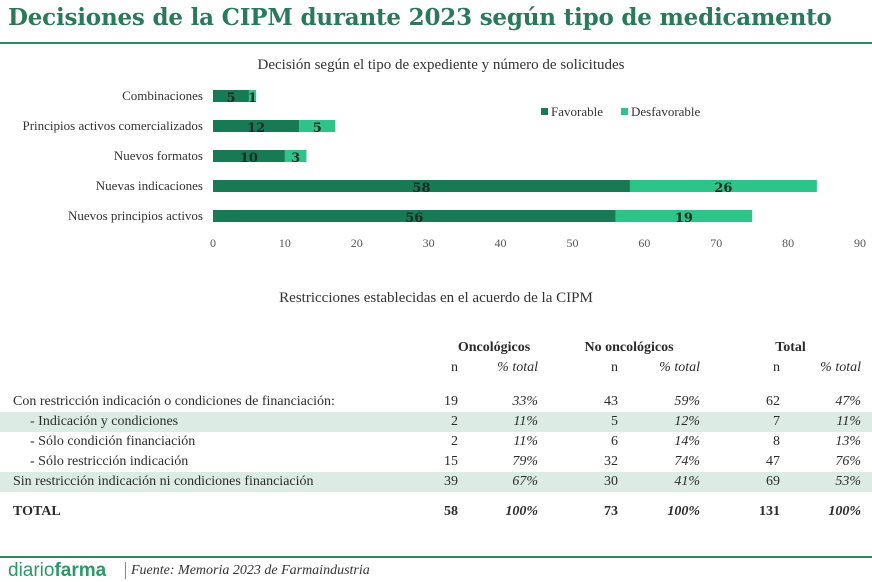 This screenshot has height=582, width=872. I want to click on data-label-desfavorable: 3, so click(295, 158).